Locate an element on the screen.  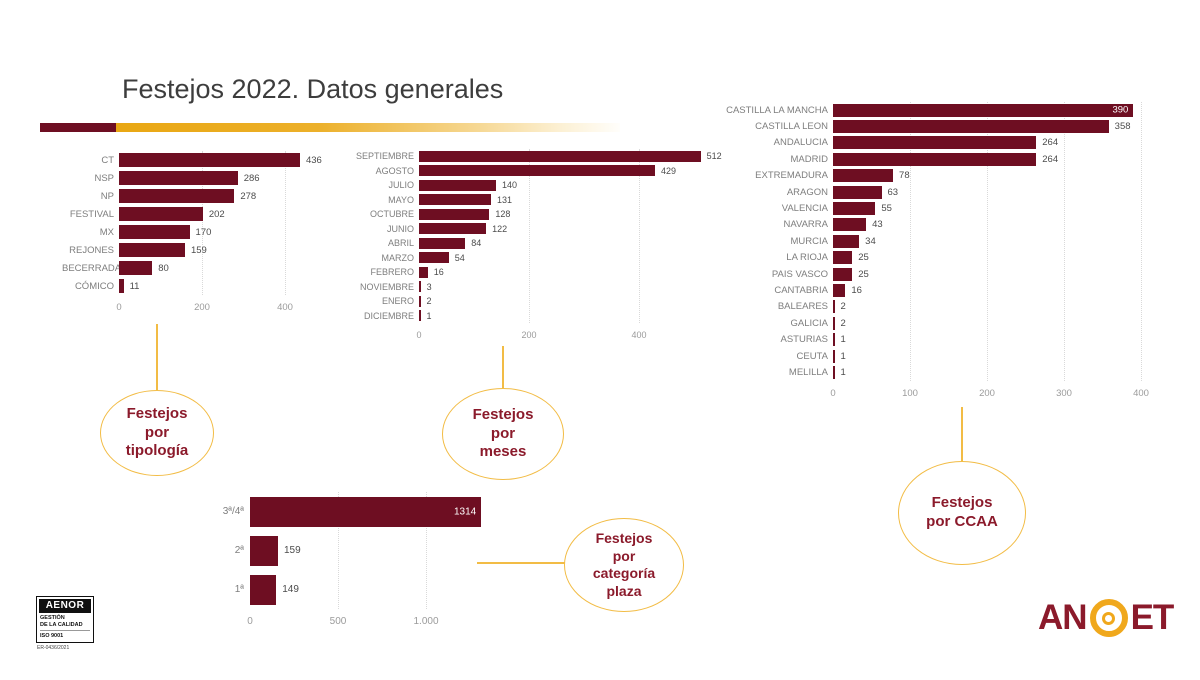
gridlines is located at coordinates (250, 223).